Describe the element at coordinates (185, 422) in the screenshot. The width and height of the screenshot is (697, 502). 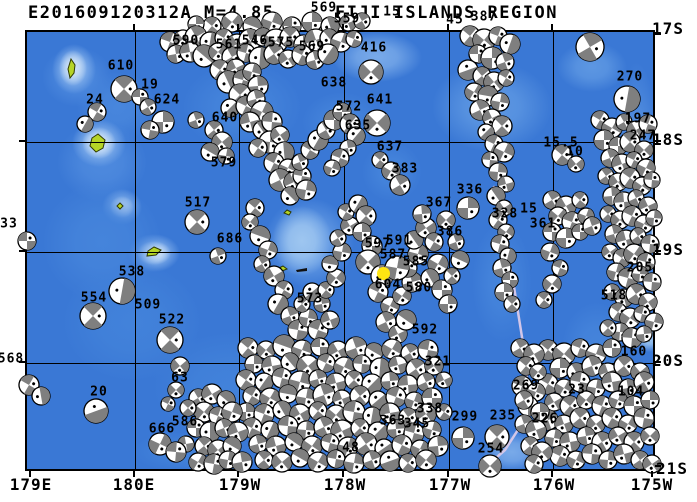
I see `depth-label: 586` at that location.